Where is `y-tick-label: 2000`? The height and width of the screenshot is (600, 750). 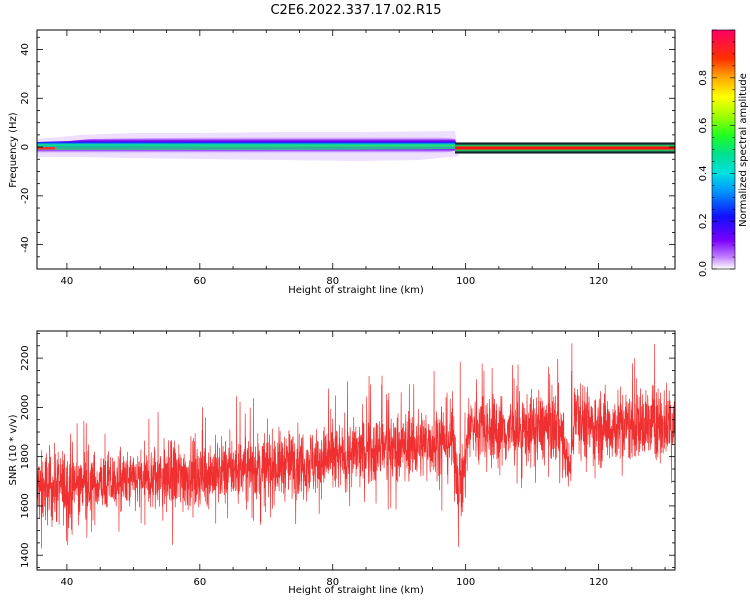 y-tick-label: 2000 is located at coordinates (25, 407).